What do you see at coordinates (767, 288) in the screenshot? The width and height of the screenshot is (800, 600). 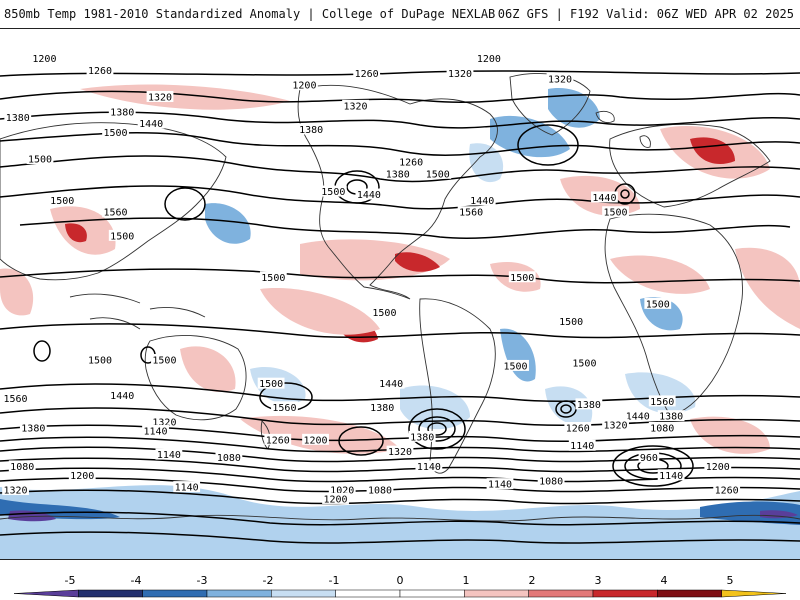 I see `warm-anomaly-east-edge` at bounding box center [767, 288].